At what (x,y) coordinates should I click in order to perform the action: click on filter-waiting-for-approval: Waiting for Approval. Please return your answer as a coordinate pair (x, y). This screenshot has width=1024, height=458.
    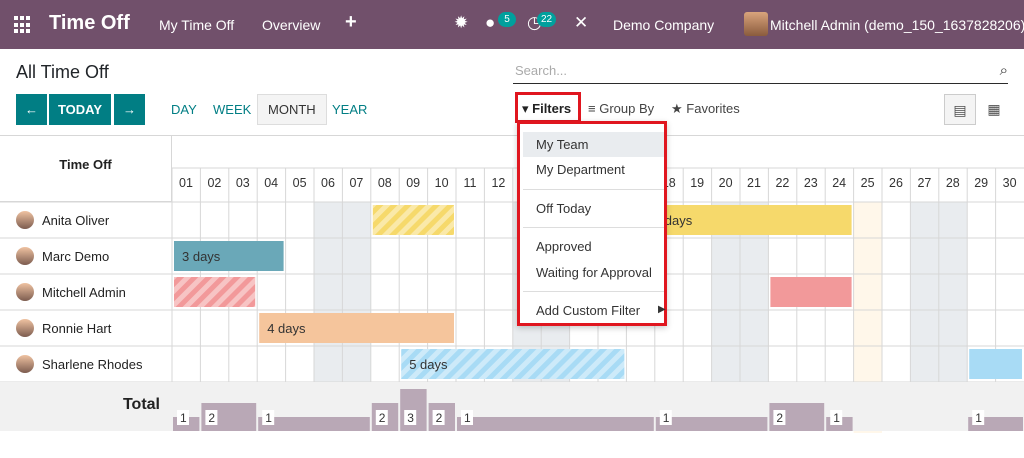
    Looking at the image, I should click on (594, 272).